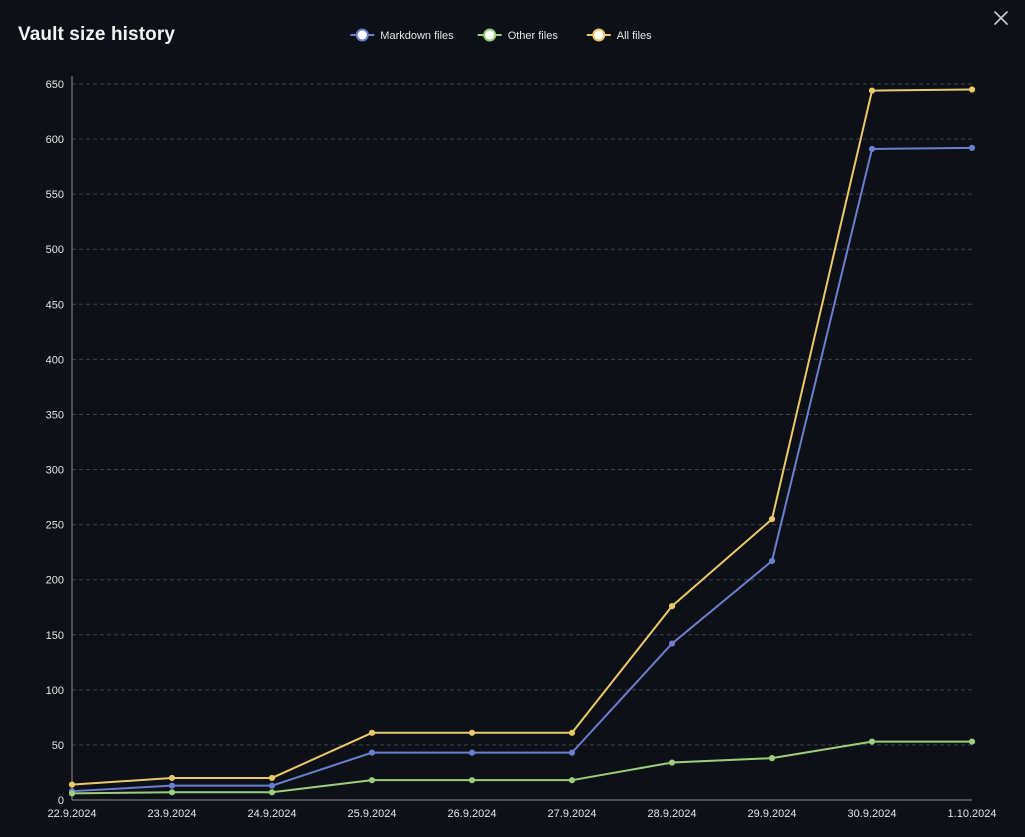 This screenshot has width=1025, height=837. What do you see at coordinates (772, 814) in the screenshot?
I see `x-tick-label: 29.9.2024` at bounding box center [772, 814].